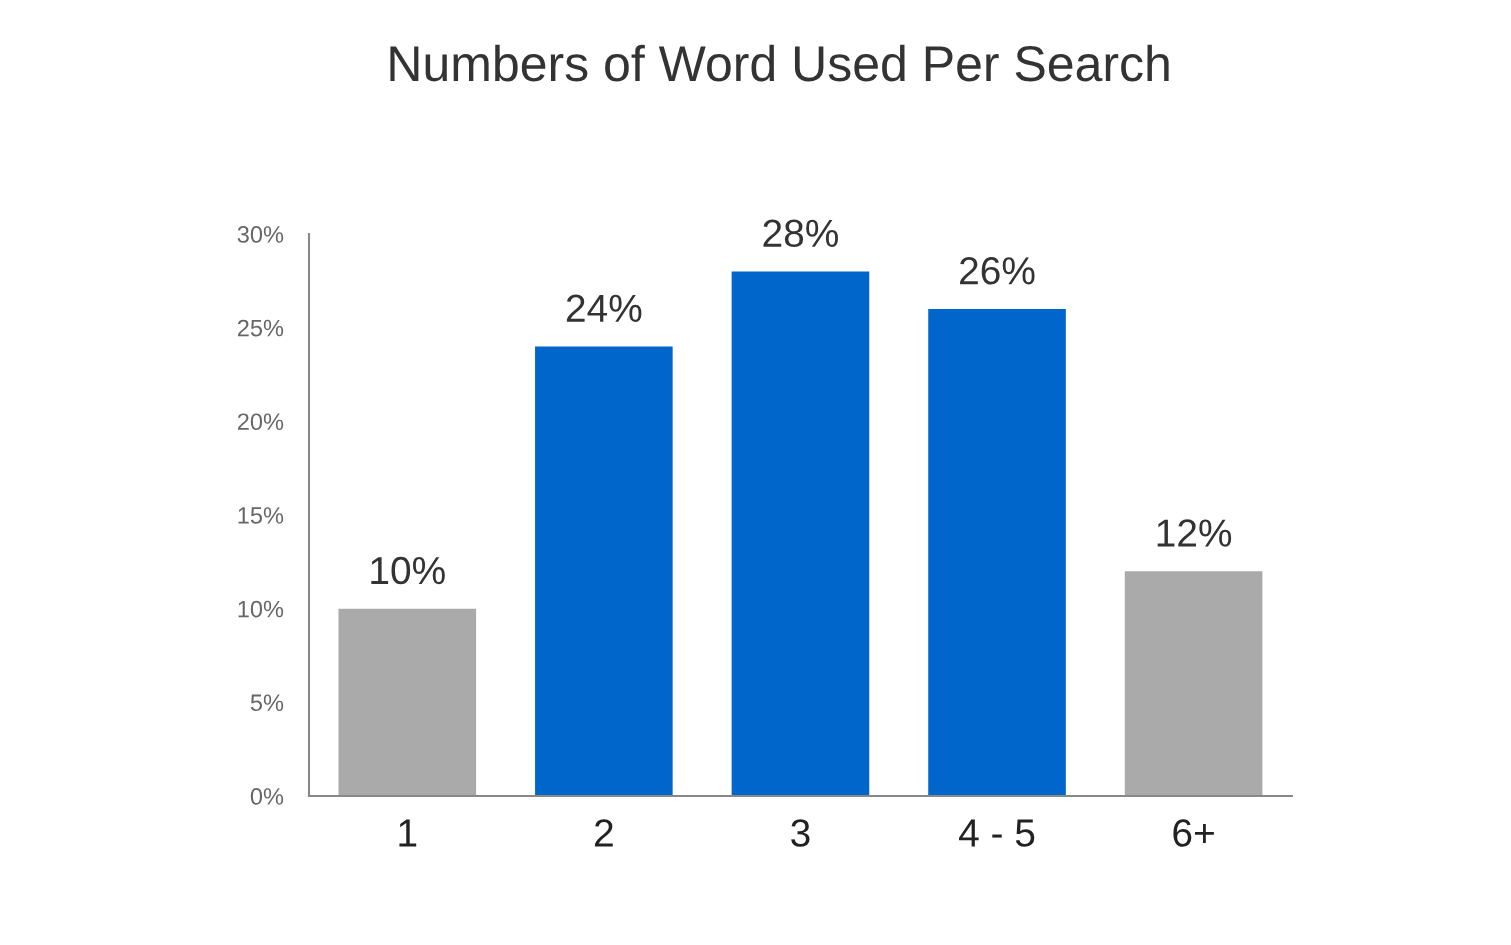  I want to click on x-tick-label: 4 - 5, so click(997, 833).